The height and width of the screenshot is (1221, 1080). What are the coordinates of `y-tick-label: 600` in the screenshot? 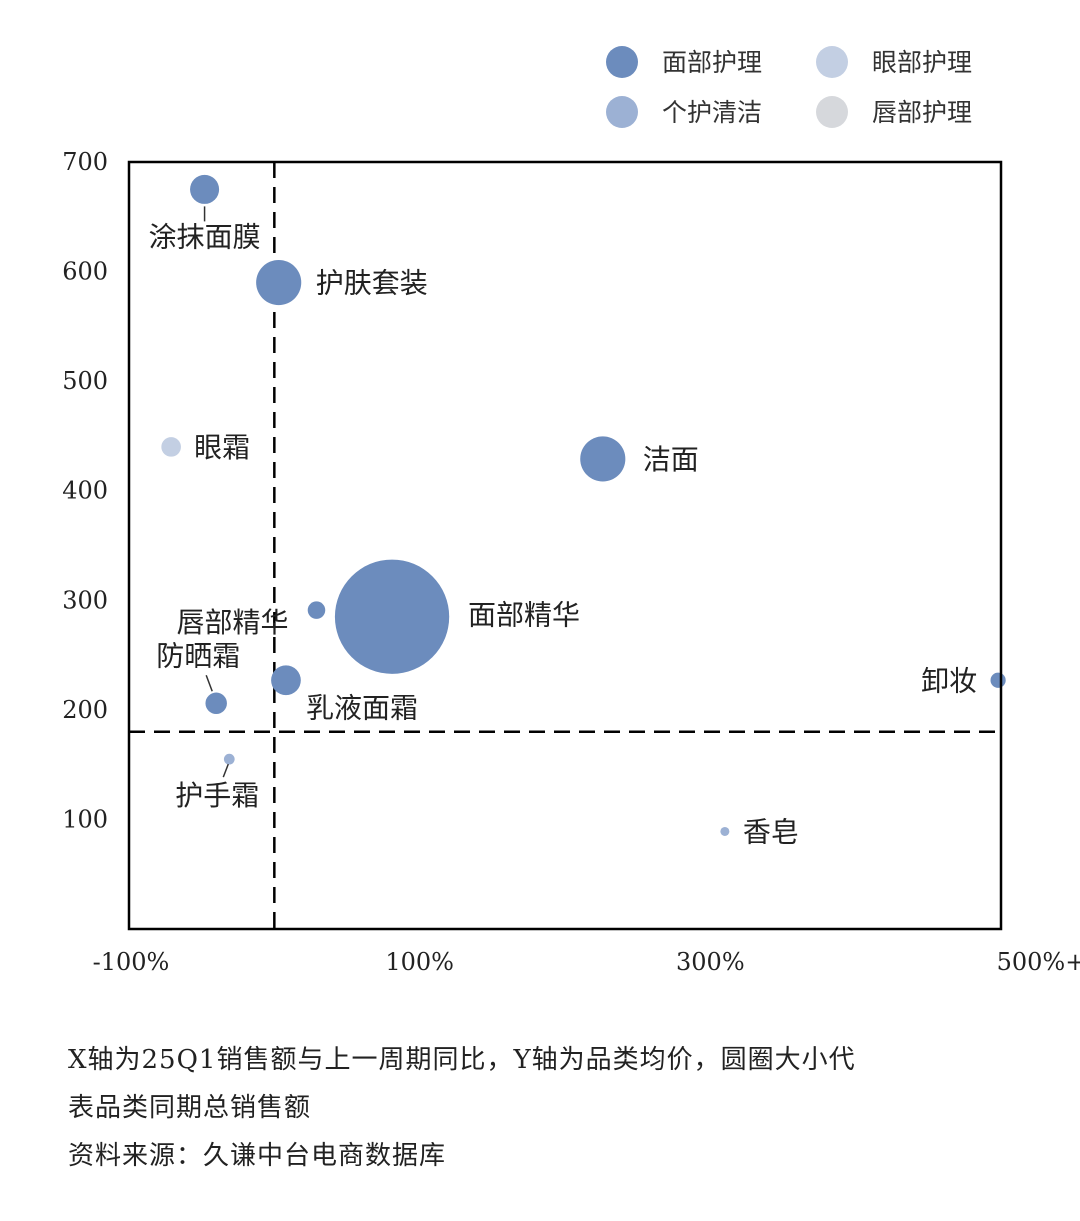 It's located at (85, 272).